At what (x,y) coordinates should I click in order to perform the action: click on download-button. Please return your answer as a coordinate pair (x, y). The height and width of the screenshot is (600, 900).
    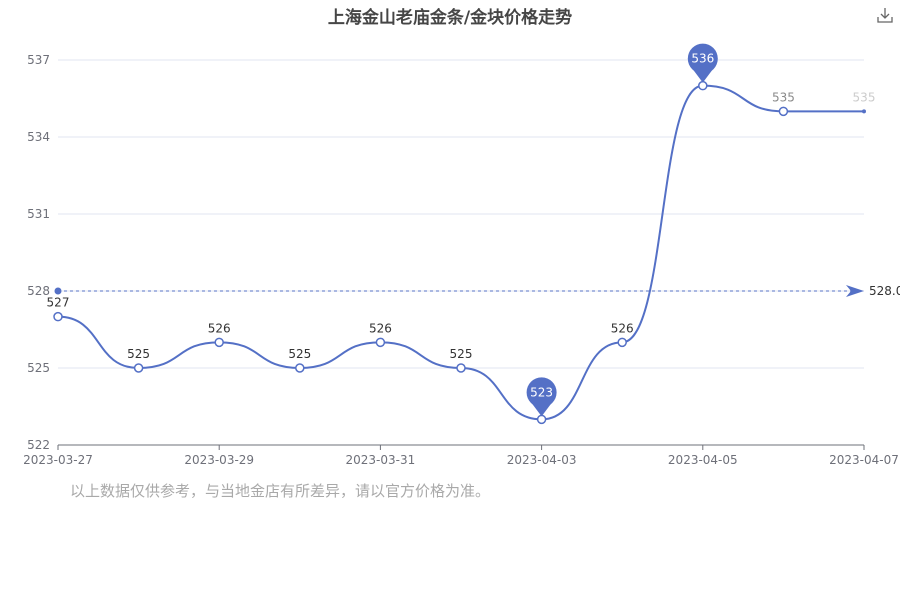
    Looking at the image, I should click on (885, 15).